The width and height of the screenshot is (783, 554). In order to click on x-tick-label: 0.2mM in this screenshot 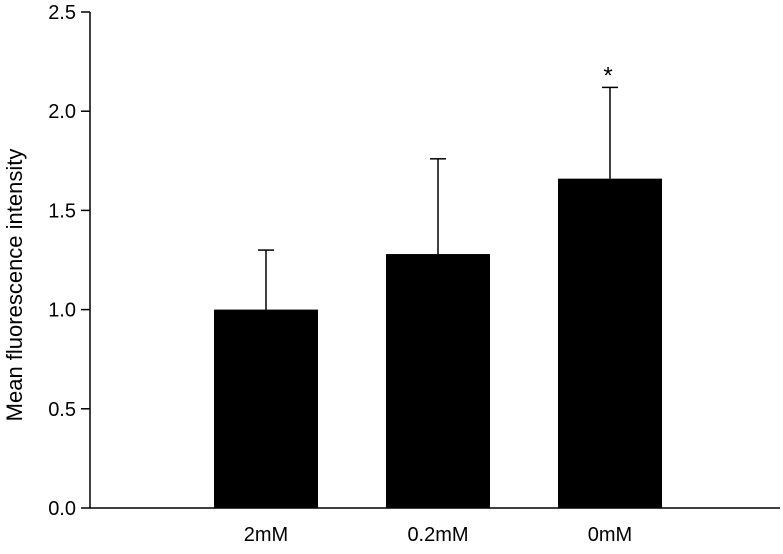, I will do `click(437, 535)`.